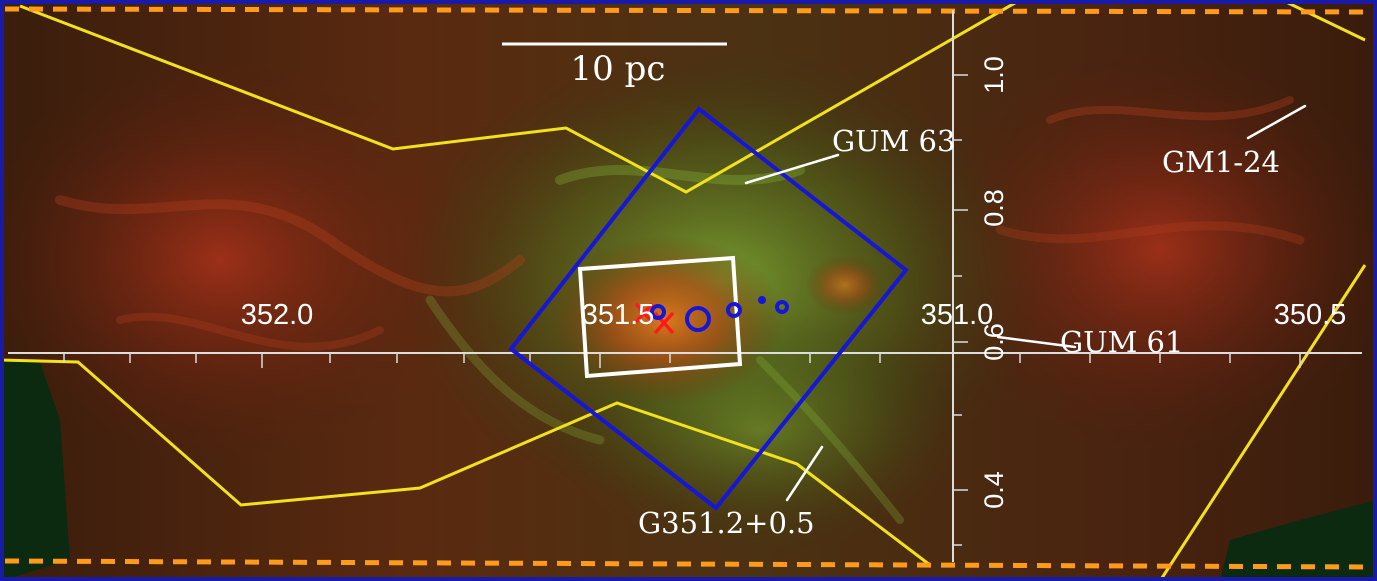 Image resolution: width=1377 pixels, height=581 pixels. Describe the element at coordinates (618, 69) in the screenshot. I see `scale-bar-label: 10 pc` at that location.